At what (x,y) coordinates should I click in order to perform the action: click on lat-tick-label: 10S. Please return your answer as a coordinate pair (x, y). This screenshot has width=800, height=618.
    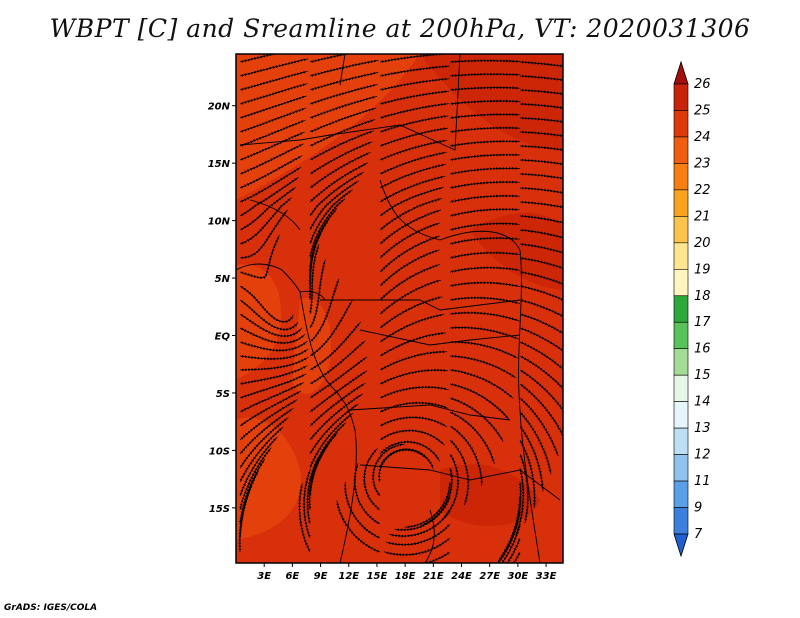
    Looking at the image, I should click on (219, 451).